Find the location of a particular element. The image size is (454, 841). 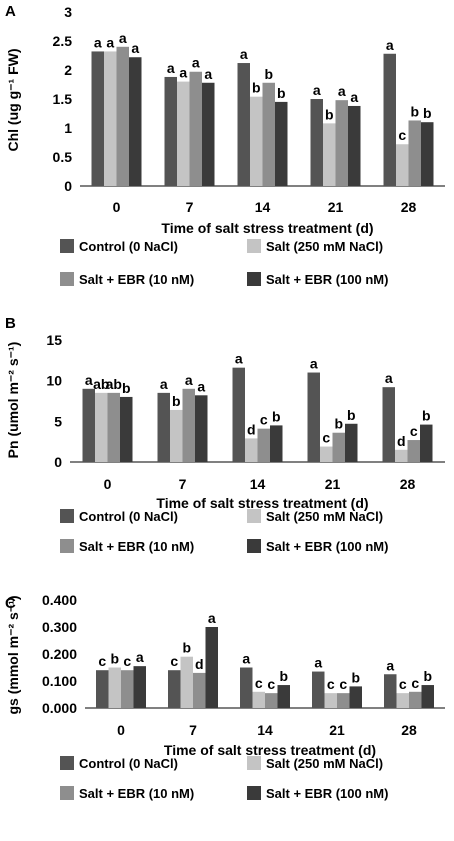

y-tick-label: 2.5 is located at coordinates (63, 41).